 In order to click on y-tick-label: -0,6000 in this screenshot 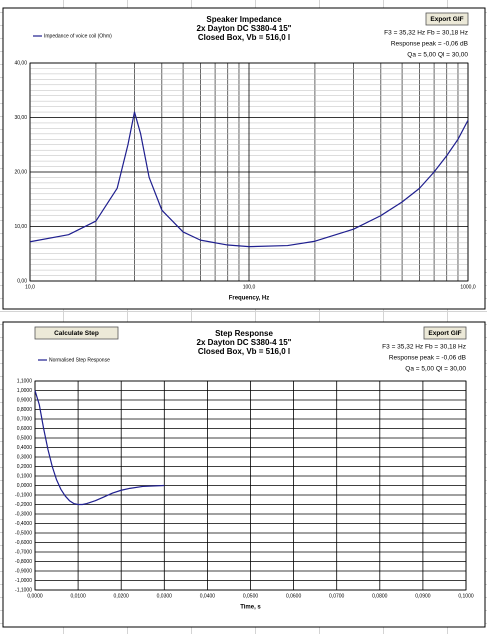, I will do `click(23, 543)`.